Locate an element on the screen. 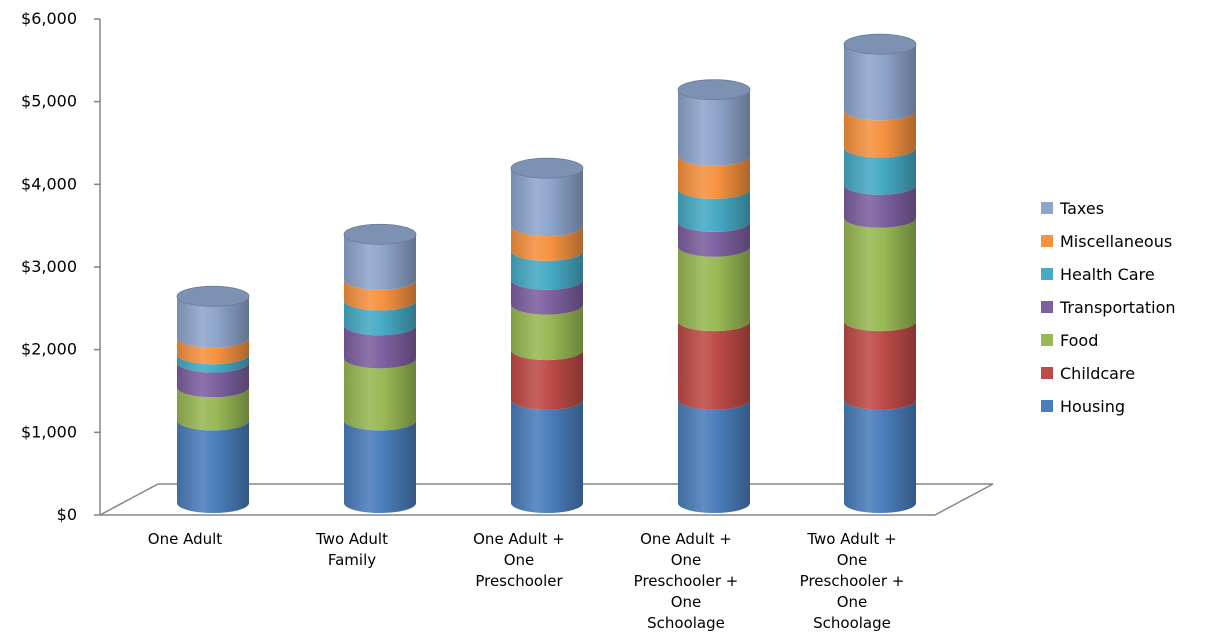  legend-item-childcare: Childcare is located at coordinates (1088, 373).